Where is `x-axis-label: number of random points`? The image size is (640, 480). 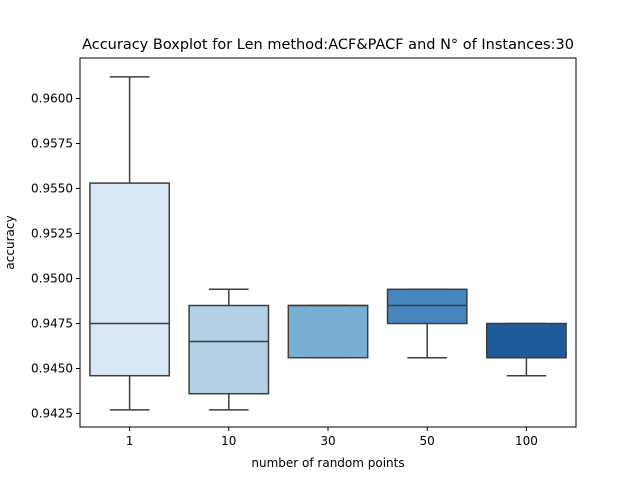 x-axis-label: number of random points is located at coordinates (327, 463).